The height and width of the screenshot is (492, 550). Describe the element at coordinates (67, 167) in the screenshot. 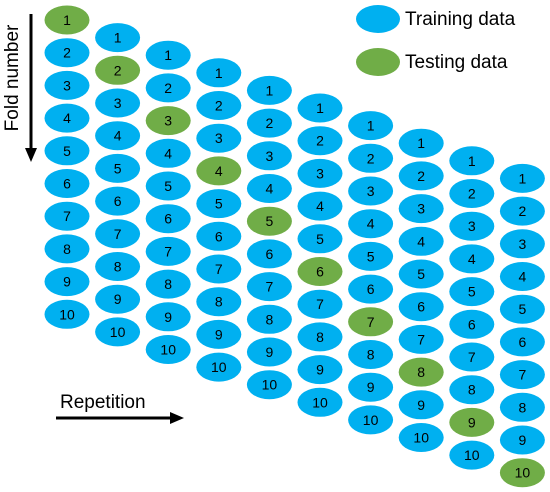

I see `repetition-column-1: 1 2 3 4 5 6 7 8 9 10` at that location.